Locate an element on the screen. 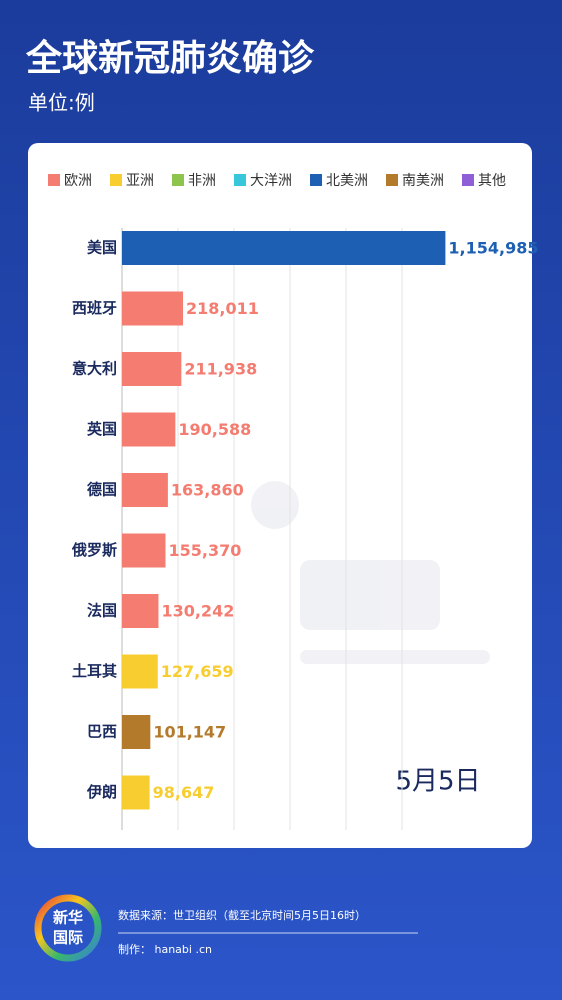 The image size is (562, 1000). value-label: 1,154,985 is located at coordinates (493, 248).